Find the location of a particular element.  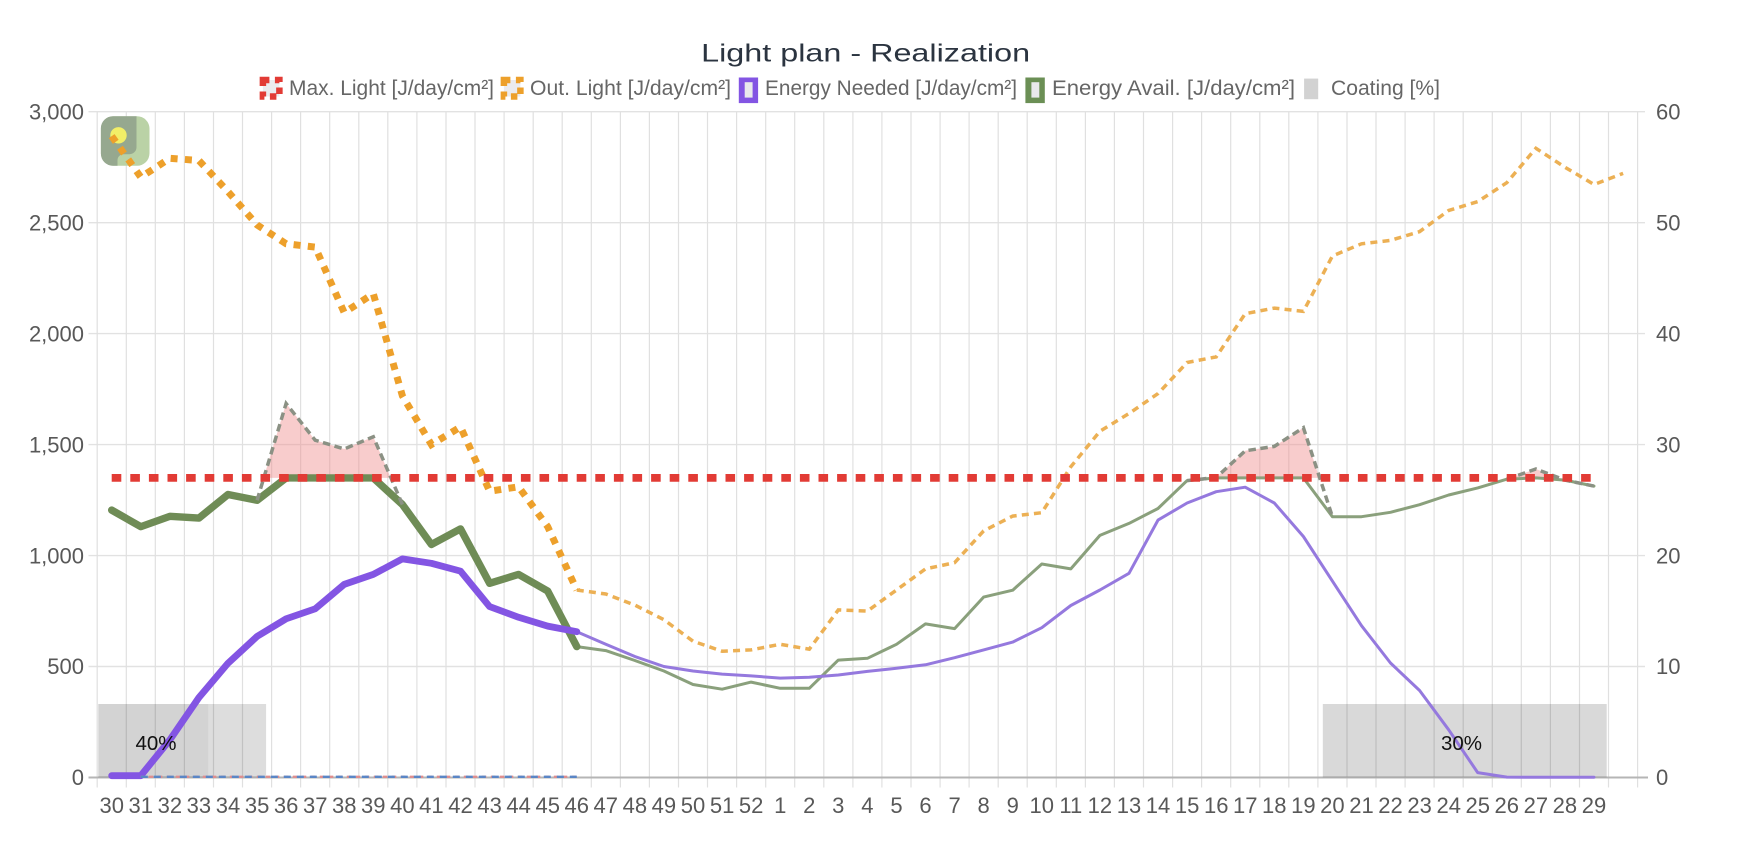

svg-text: 48 is located at coordinates (635, 805).